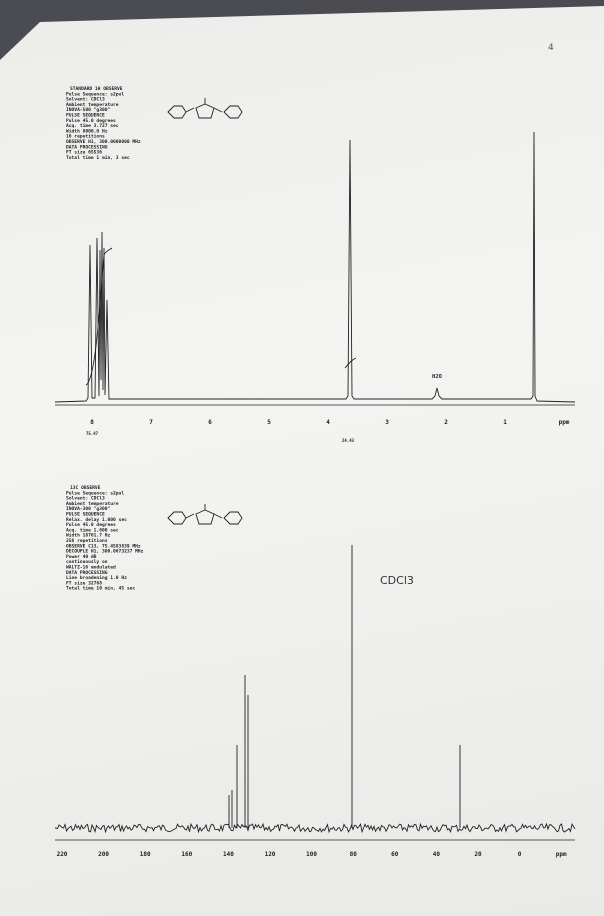 The width and height of the screenshot is (604, 916). I want to click on header-line: INOVA-300 "g300", so click(88, 509).